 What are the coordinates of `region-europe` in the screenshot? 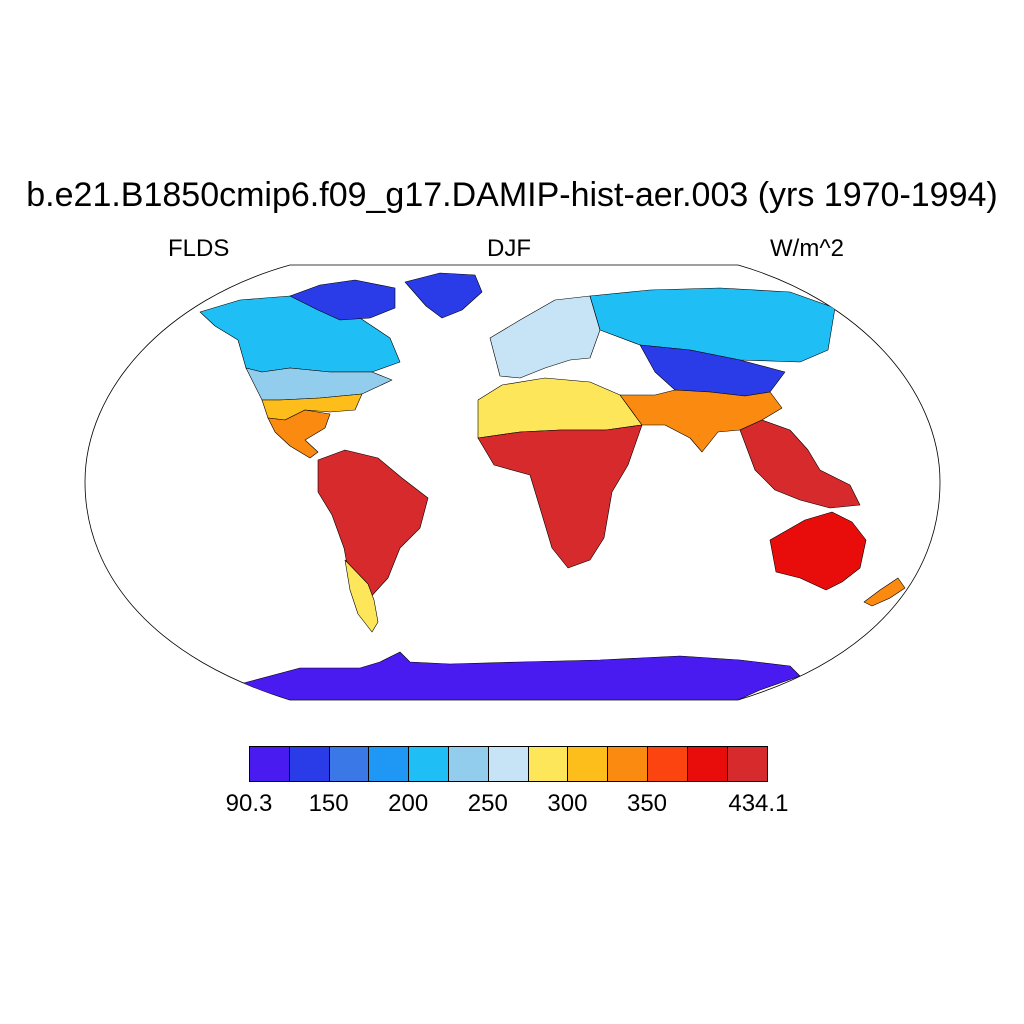 It's located at (545, 337).